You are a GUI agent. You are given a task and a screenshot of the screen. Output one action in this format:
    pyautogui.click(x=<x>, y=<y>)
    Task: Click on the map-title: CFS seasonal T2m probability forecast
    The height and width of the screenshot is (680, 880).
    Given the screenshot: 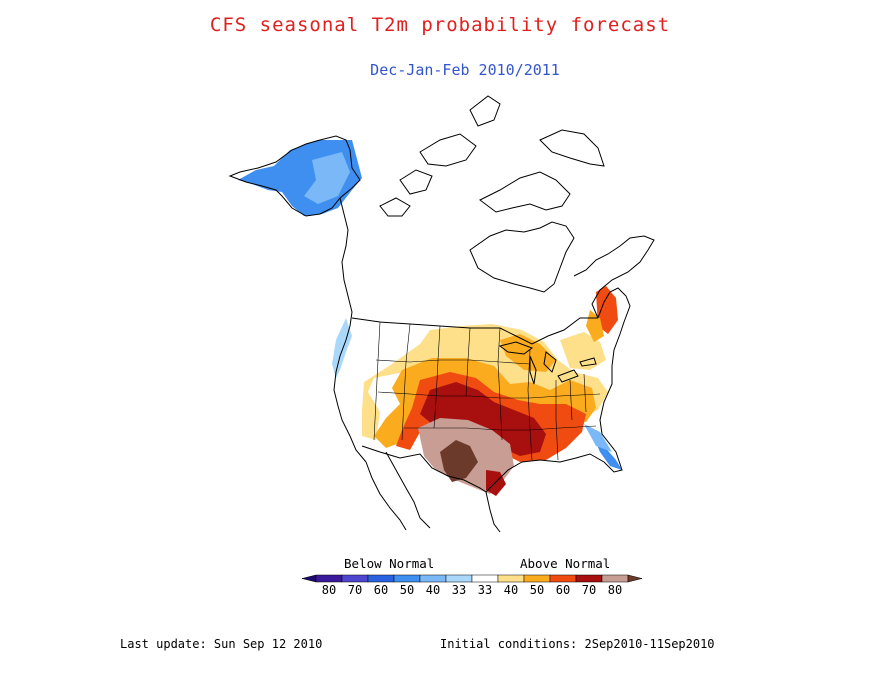 What is the action you would take?
    pyautogui.click(x=440, y=25)
    